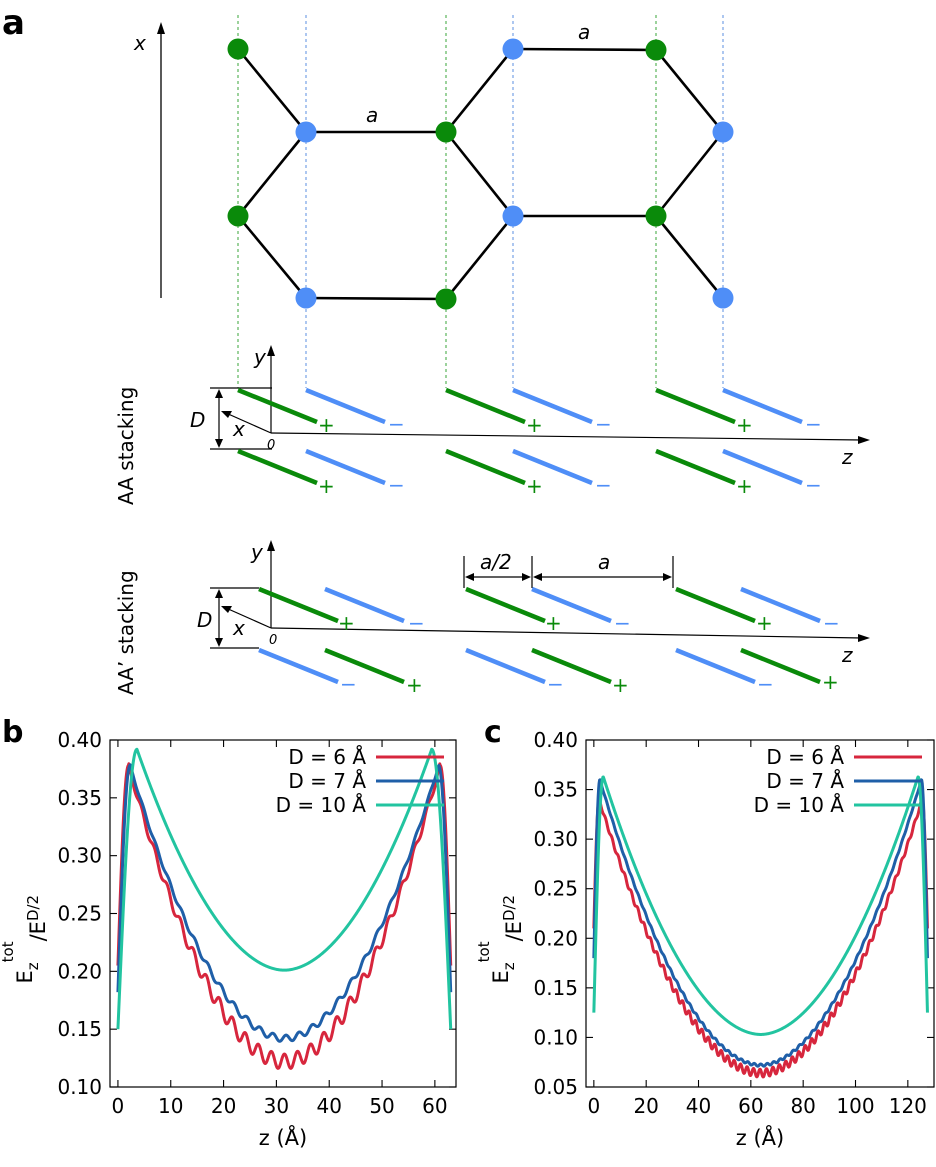  What do you see at coordinates (238, 628) in the screenshot?
I see `aap-x-label: x` at bounding box center [238, 628].